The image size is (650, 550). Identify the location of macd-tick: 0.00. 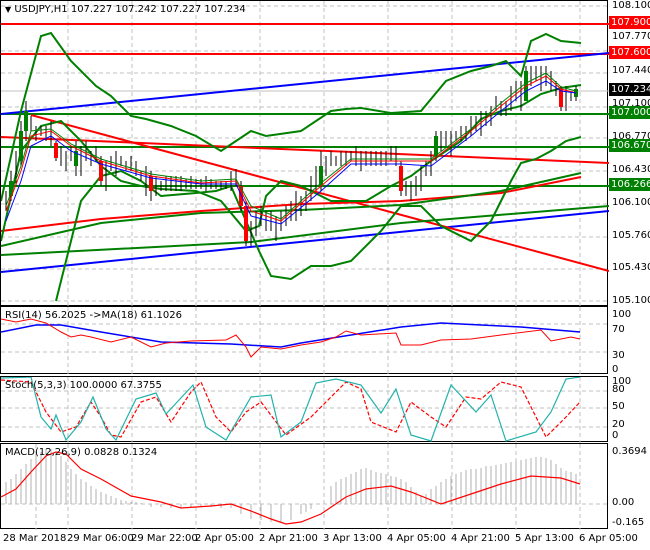
(623, 502).